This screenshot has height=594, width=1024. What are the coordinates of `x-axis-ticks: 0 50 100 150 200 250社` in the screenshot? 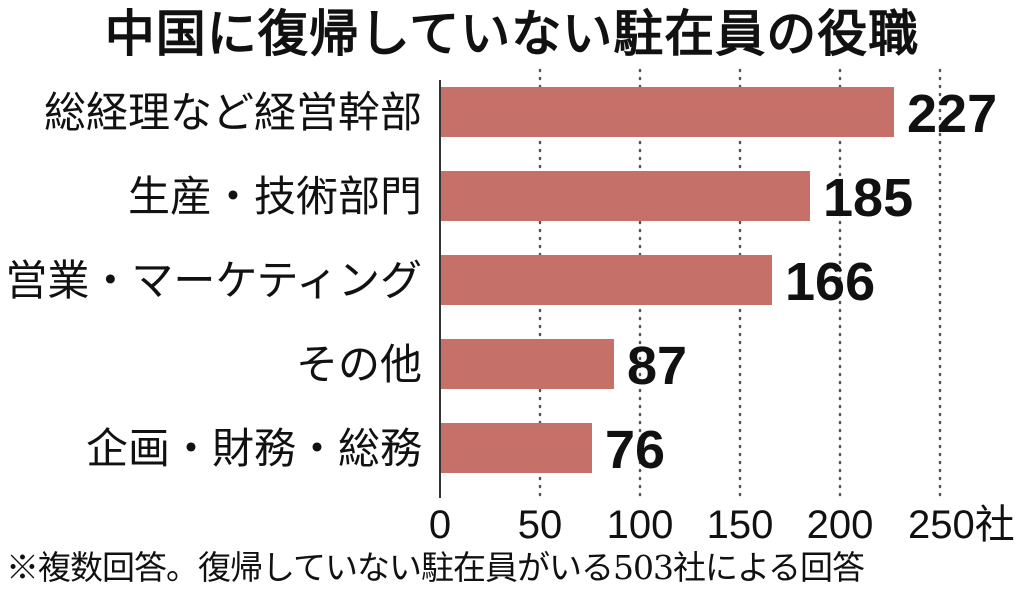 It's located at (722, 525).